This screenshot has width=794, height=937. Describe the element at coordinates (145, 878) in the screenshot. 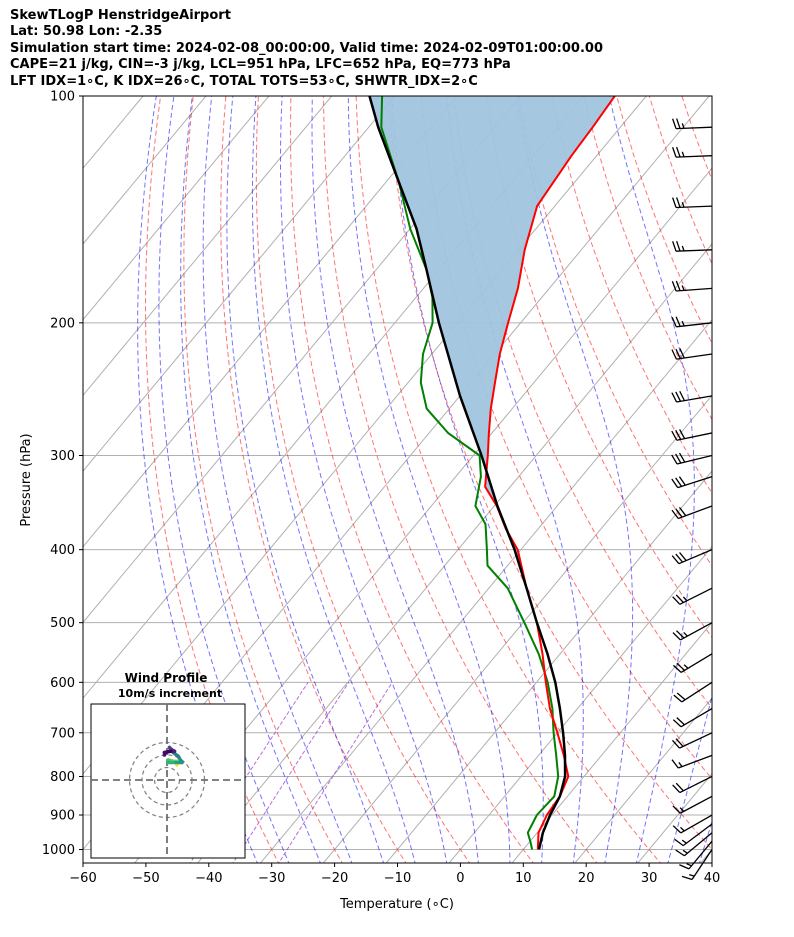

I see `x-tick-label: −50` at that location.